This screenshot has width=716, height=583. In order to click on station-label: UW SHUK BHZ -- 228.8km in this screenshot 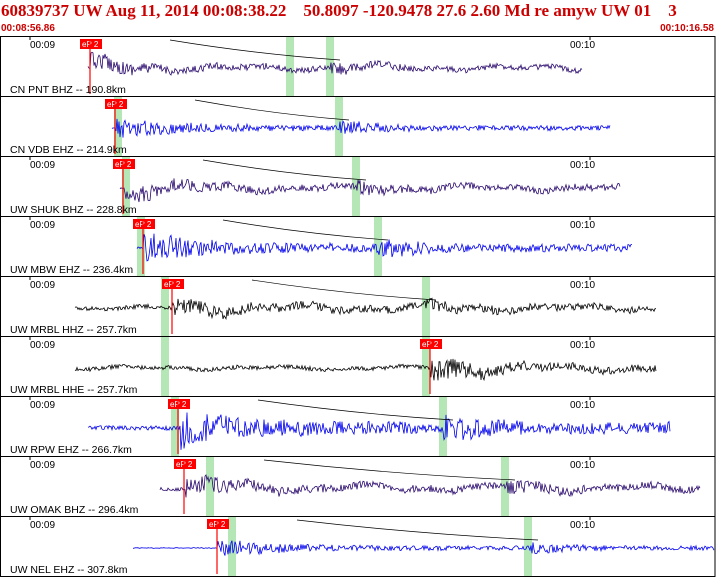, I will do `click(73, 210)`.